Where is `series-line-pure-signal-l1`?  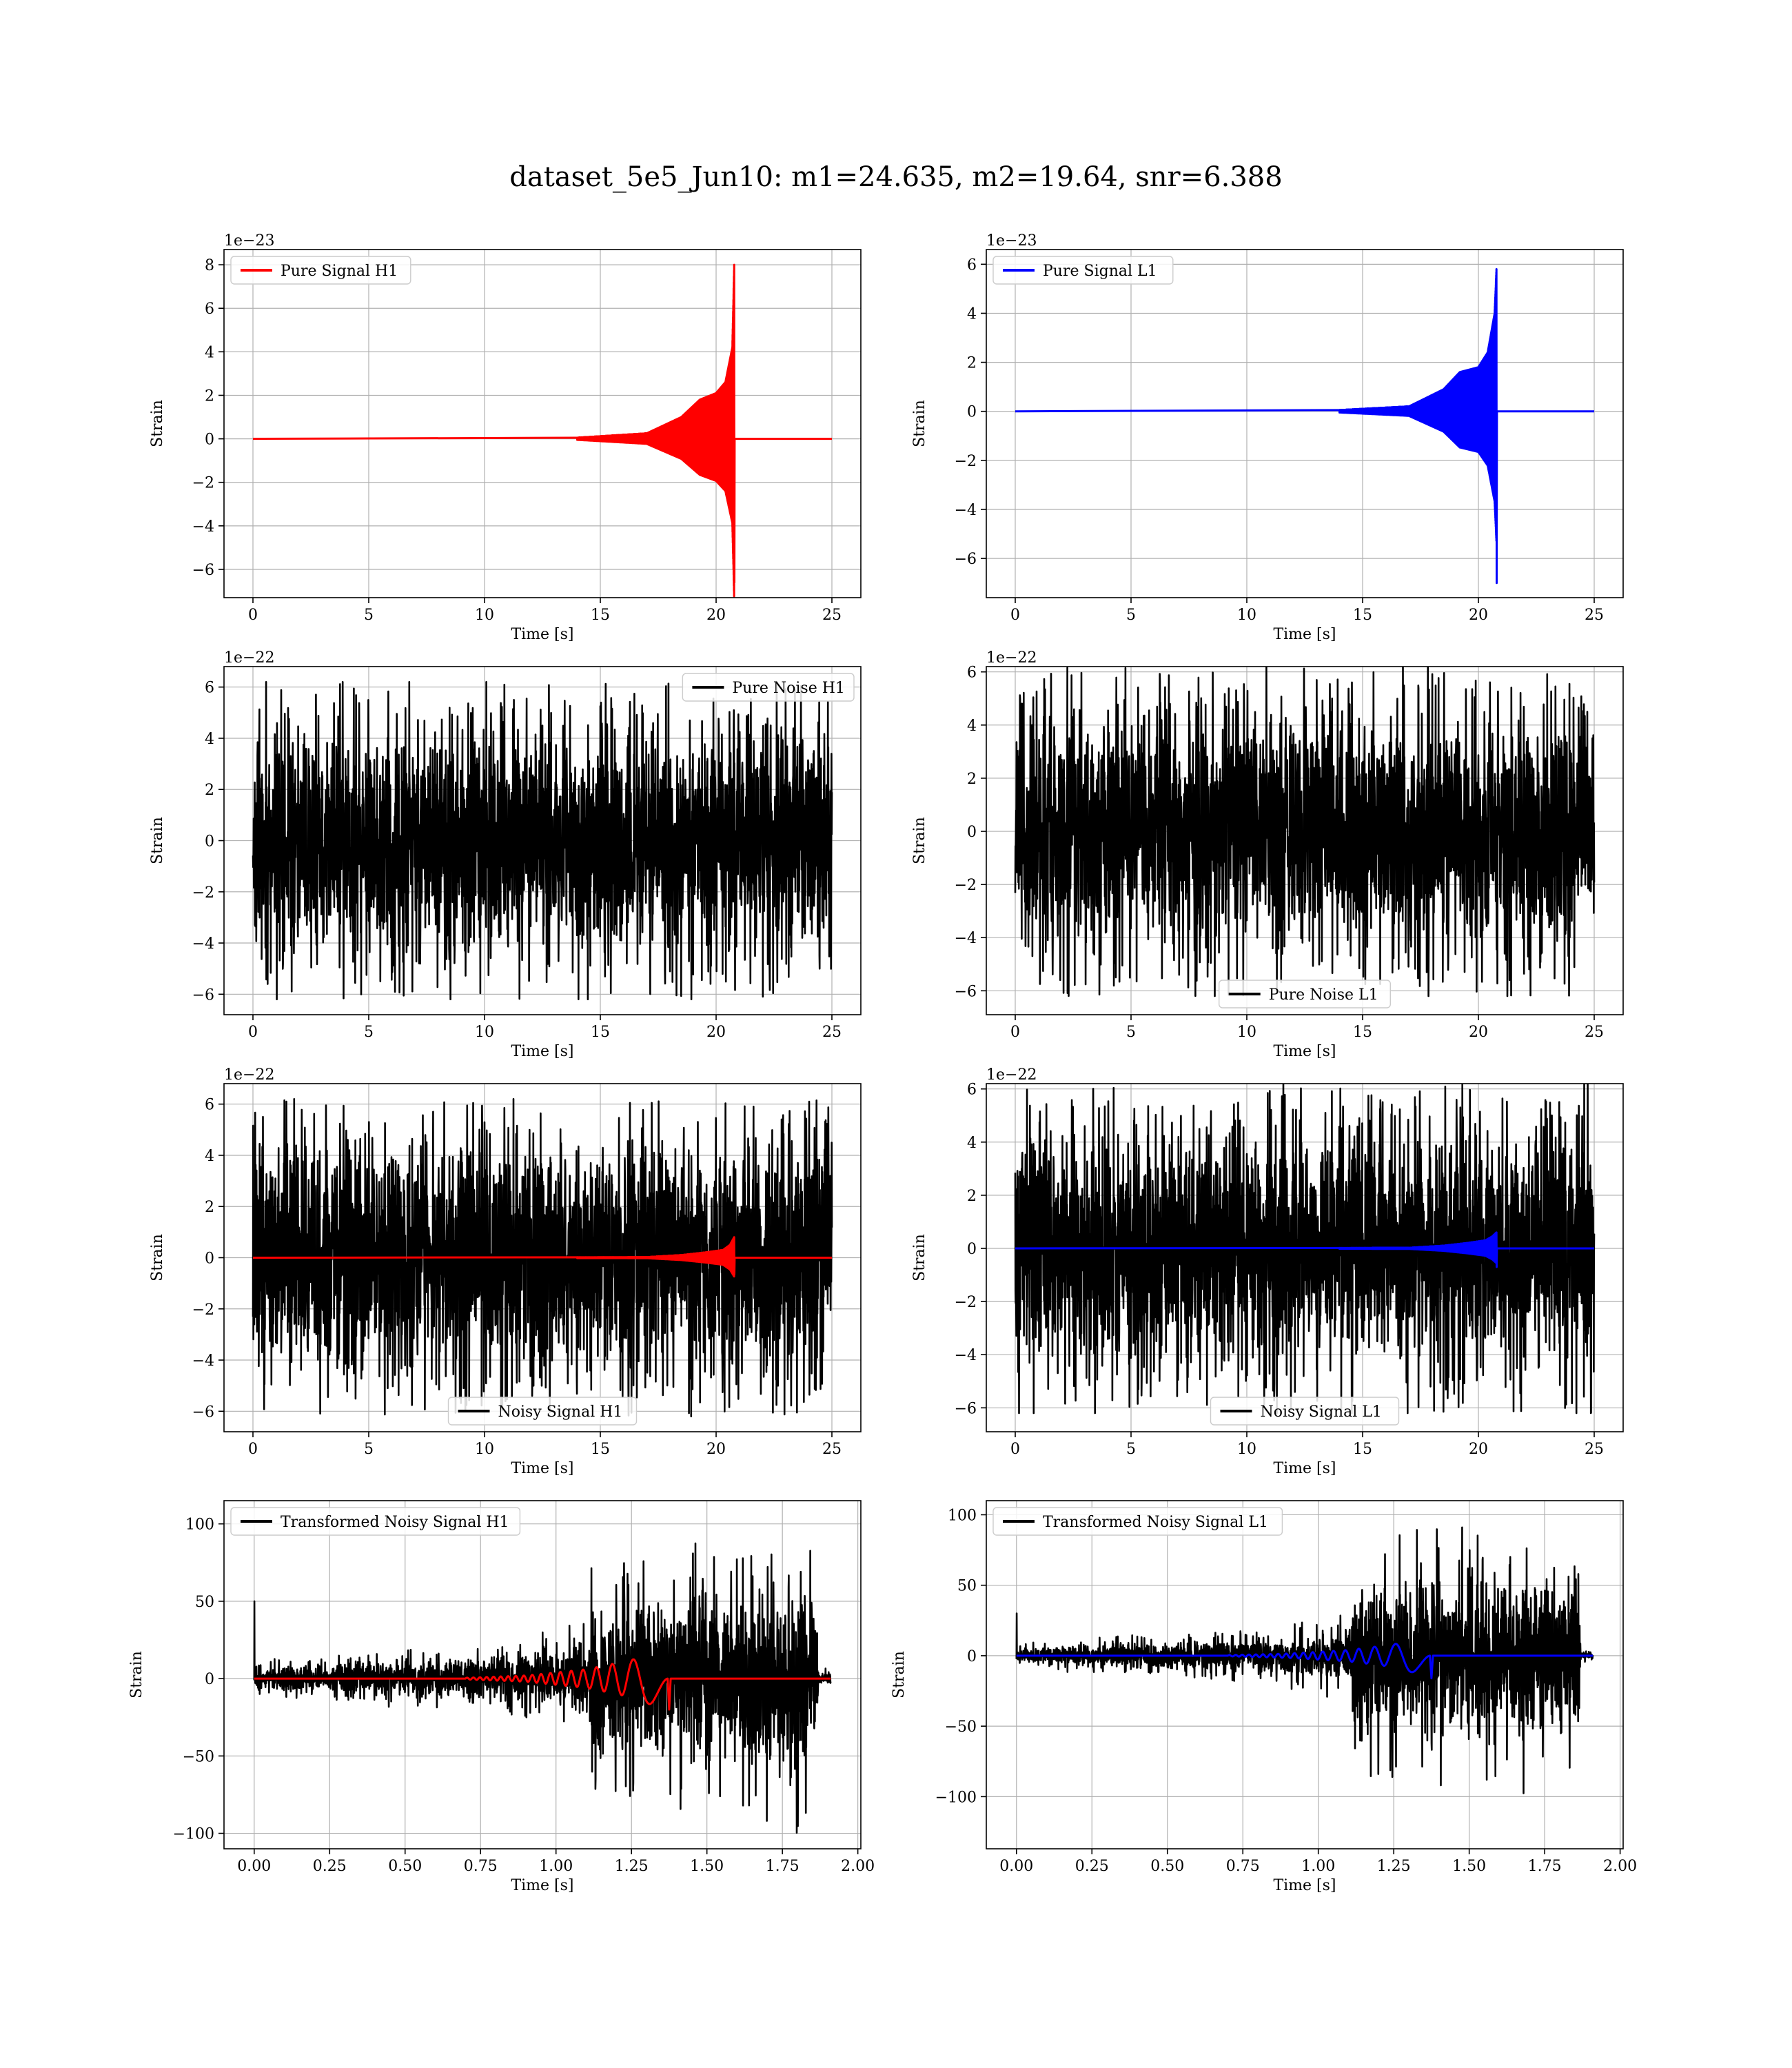 series-line-pure-signal-l1 is located at coordinates (1304, 426).